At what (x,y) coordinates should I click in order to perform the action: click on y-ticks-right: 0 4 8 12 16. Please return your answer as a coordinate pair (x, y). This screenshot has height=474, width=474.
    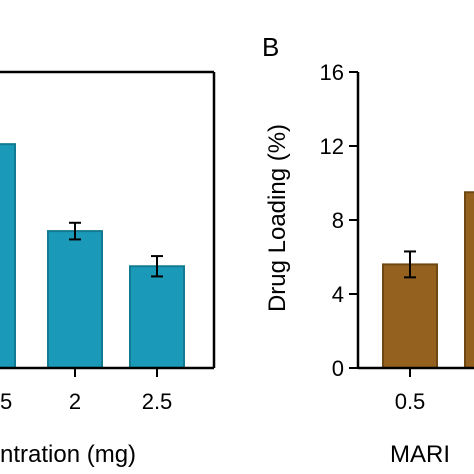
    Looking at the image, I should click on (339, 220).